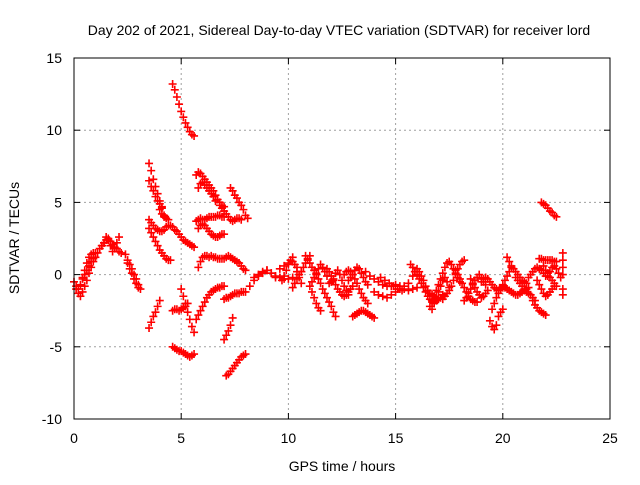 The height and width of the screenshot is (485, 640). I want to click on data-point-arc50, so click(479, 274).